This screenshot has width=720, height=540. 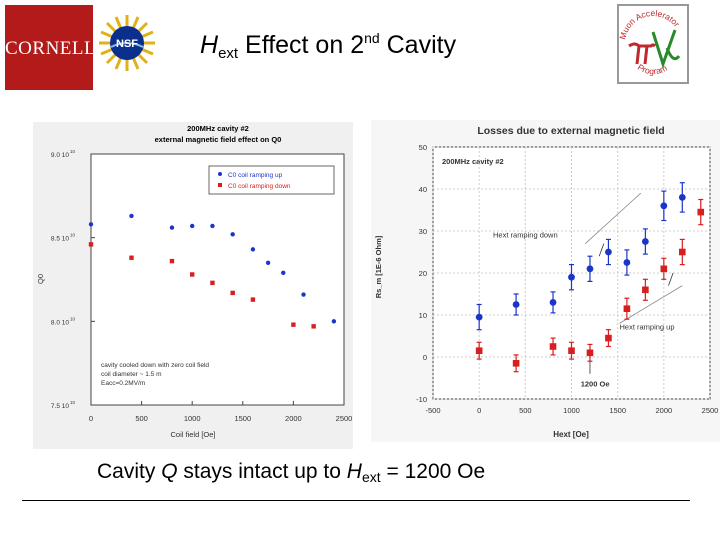 What do you see at coordinates (671, 279) in the screenshot?
I see `annotation-arrow` at bounding box center [671, 279].